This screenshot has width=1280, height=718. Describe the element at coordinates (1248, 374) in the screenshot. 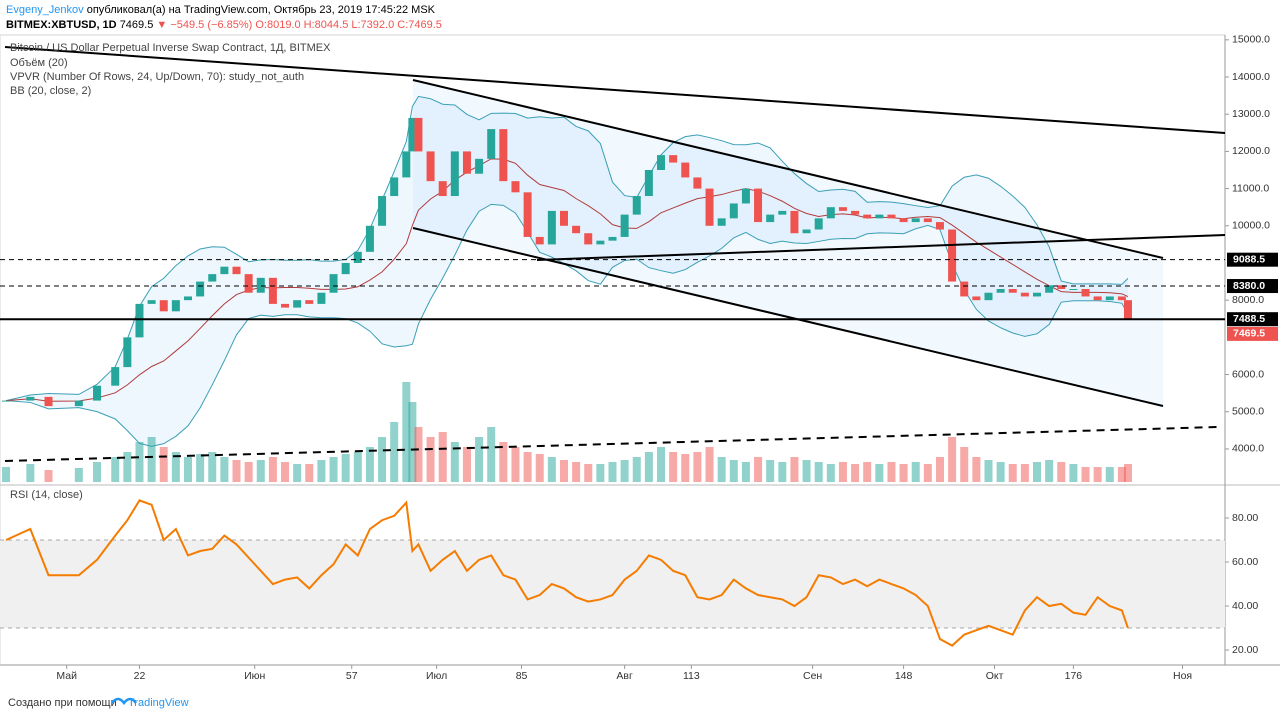

I see `y-tick-label: 6000.0` at that location.